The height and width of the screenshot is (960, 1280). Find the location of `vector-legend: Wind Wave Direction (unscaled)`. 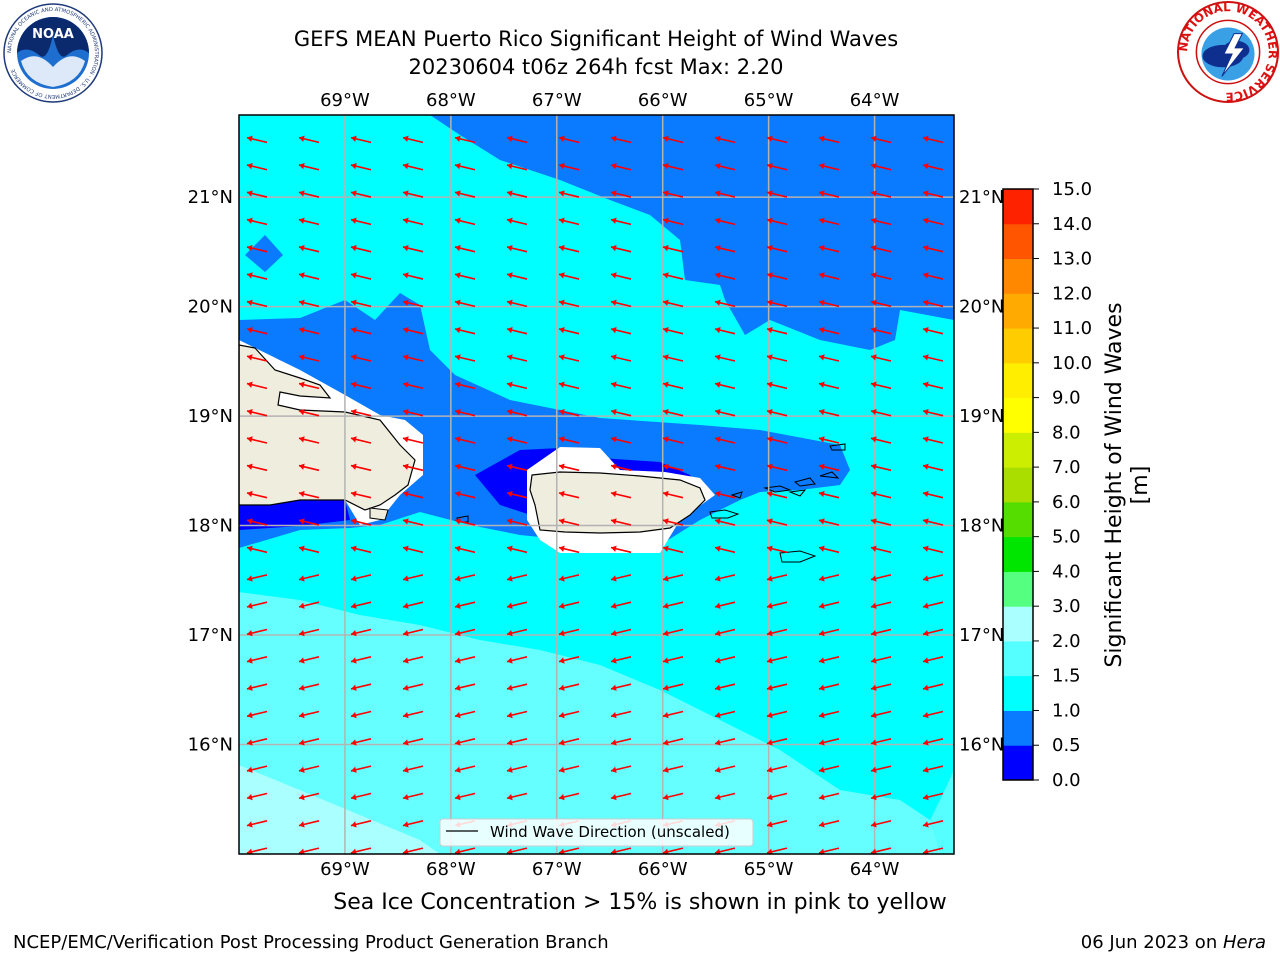

vector-legend: Wind Wave Direction (unscaled) is located at coordinates (596, 832).